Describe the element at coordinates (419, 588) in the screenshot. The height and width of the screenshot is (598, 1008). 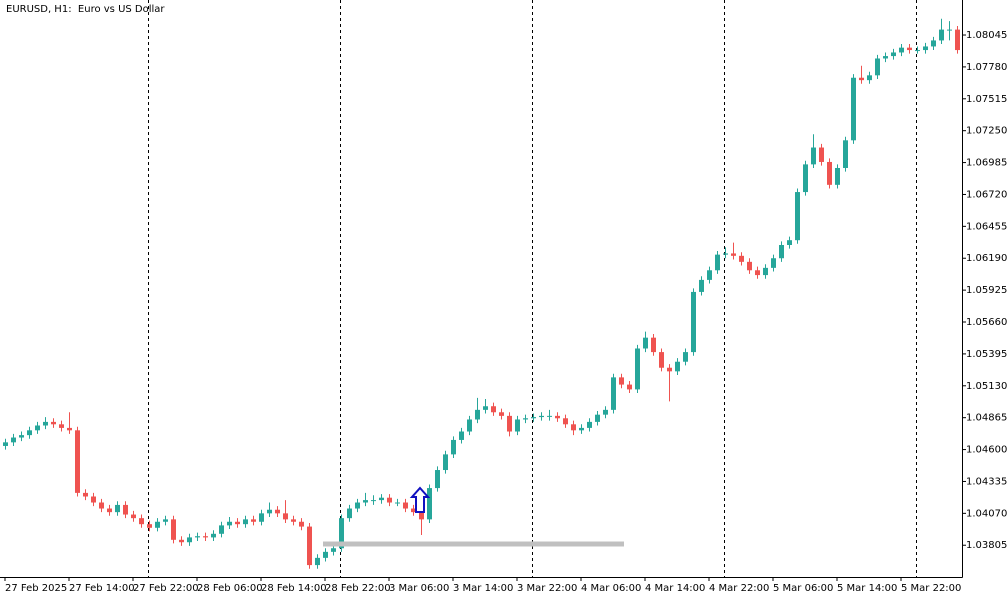
I see `x-tick-label: 3 Mar 06:00` at that location.